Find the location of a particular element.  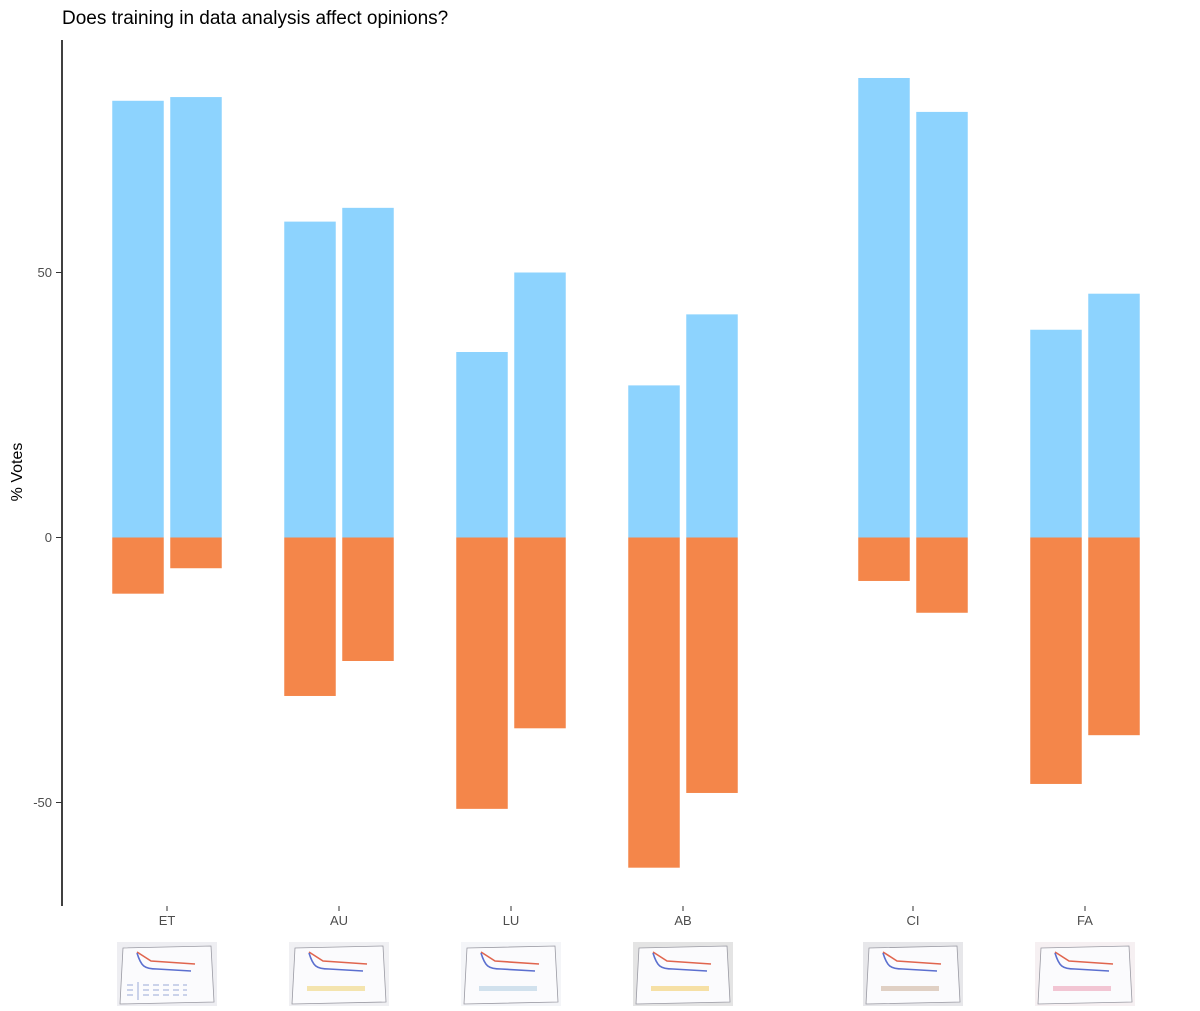

x-tick-label: ET is located at coordinates (167, 920).